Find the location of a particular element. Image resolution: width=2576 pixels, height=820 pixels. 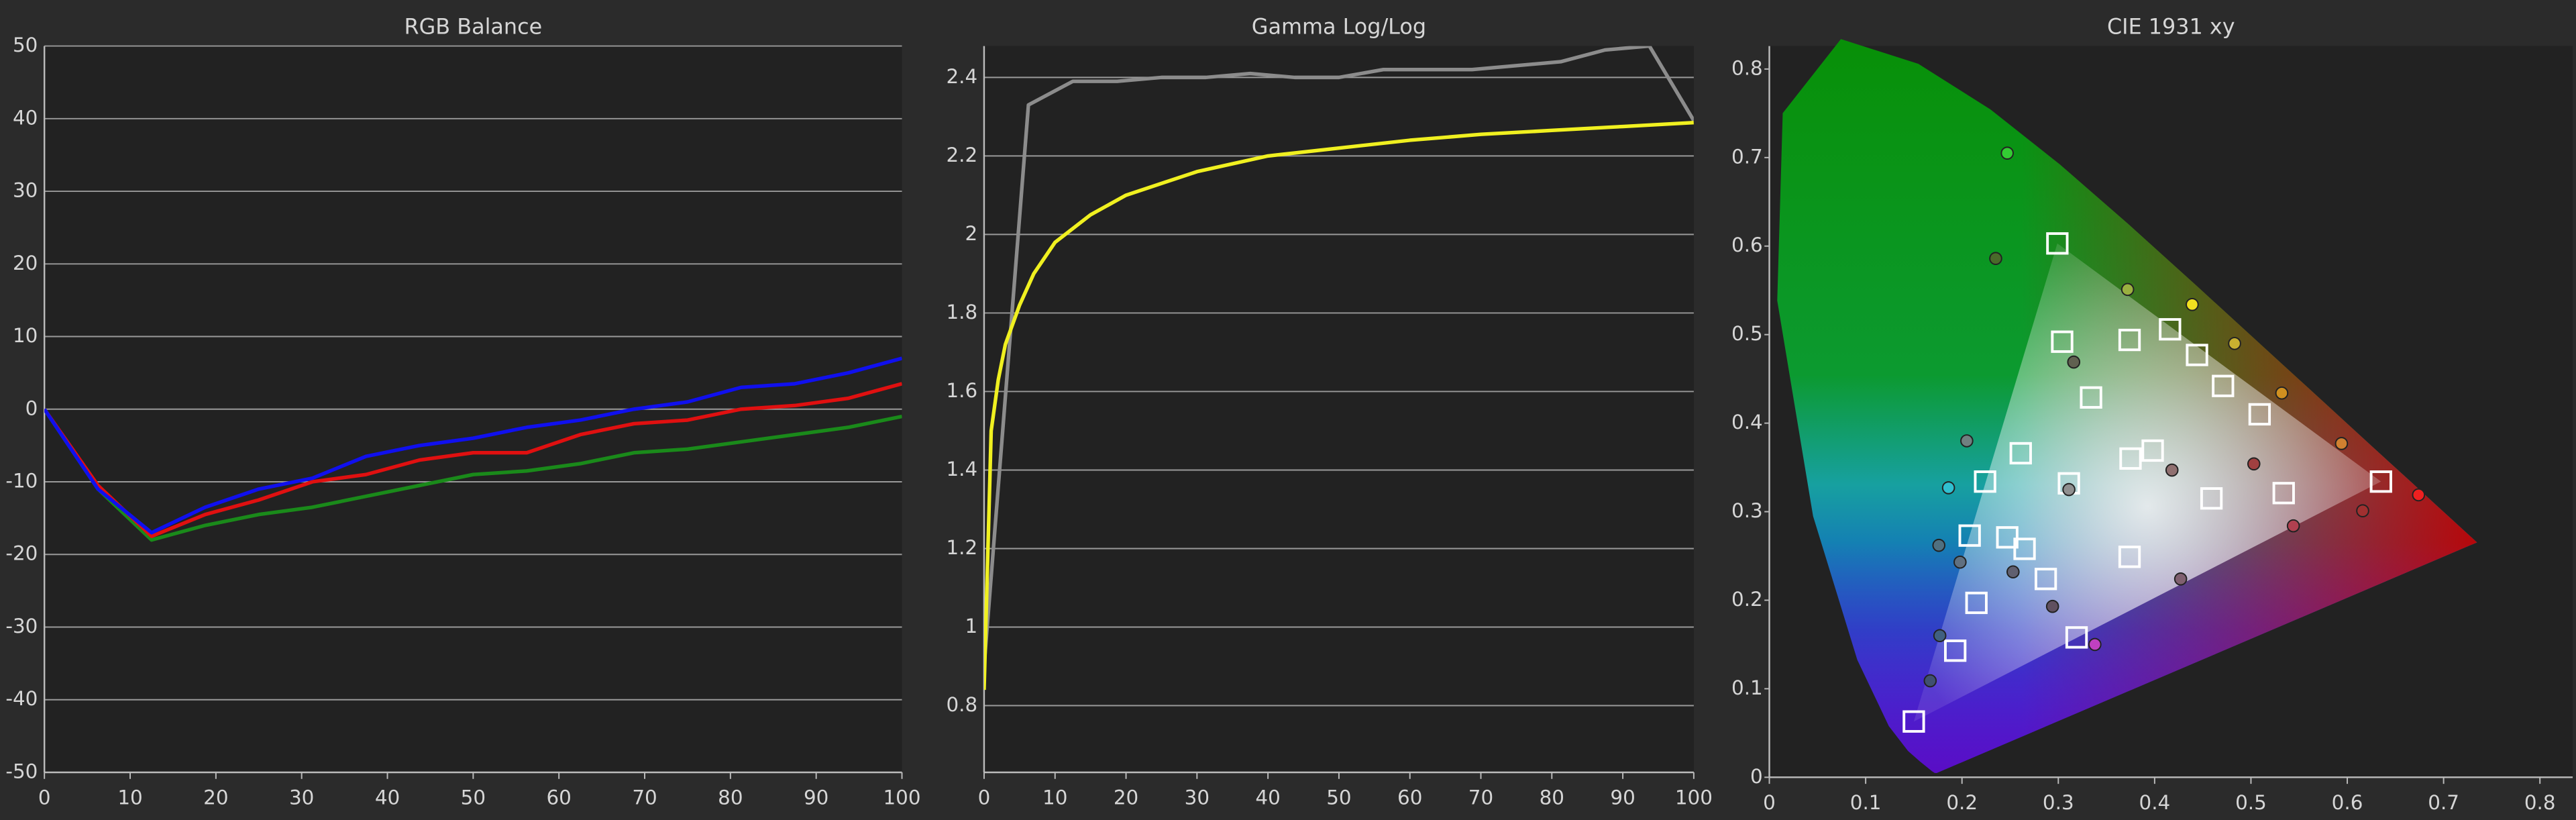

srgb-gamut is located at coordinates (2147, 482).